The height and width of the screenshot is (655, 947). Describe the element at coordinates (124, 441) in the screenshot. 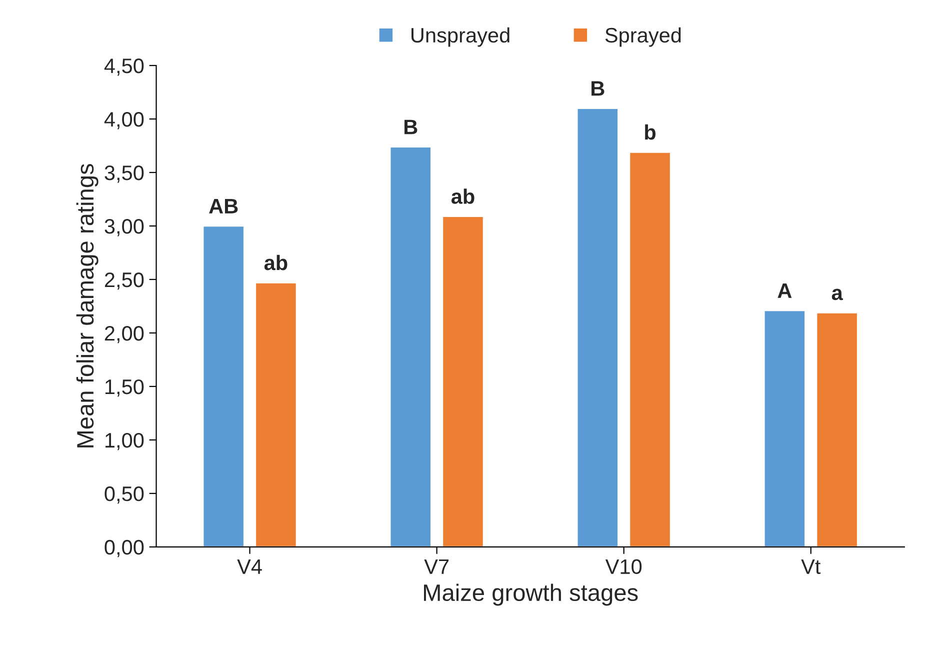

I see `y-tick-label: 1,00` at that location.